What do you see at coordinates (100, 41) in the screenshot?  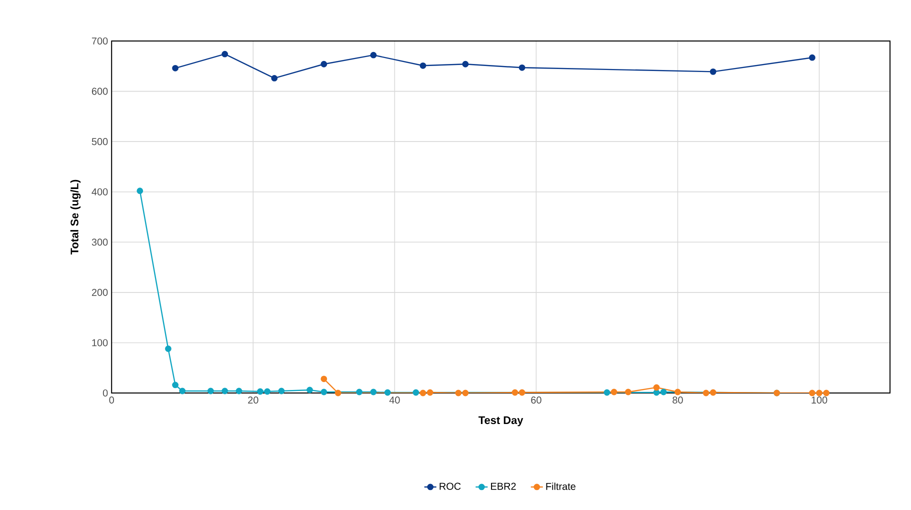 I see `y-tick-label: 700` at bounding box center [100, 41].